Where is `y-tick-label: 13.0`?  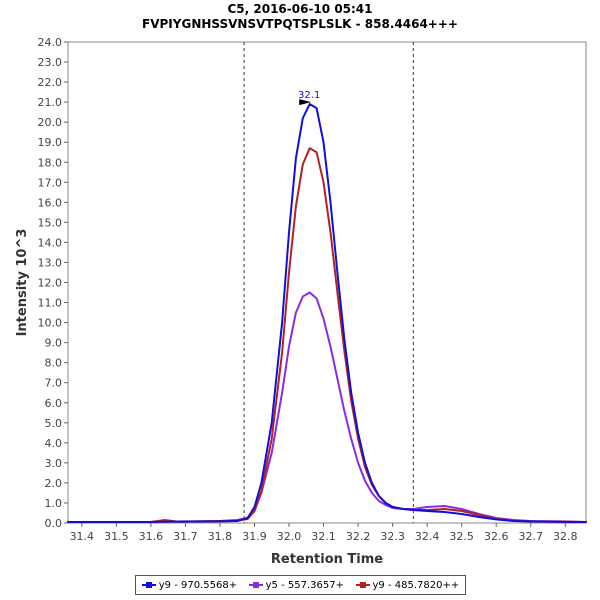 y-tick-label: 13.0 is located at coordinates (50, 262).